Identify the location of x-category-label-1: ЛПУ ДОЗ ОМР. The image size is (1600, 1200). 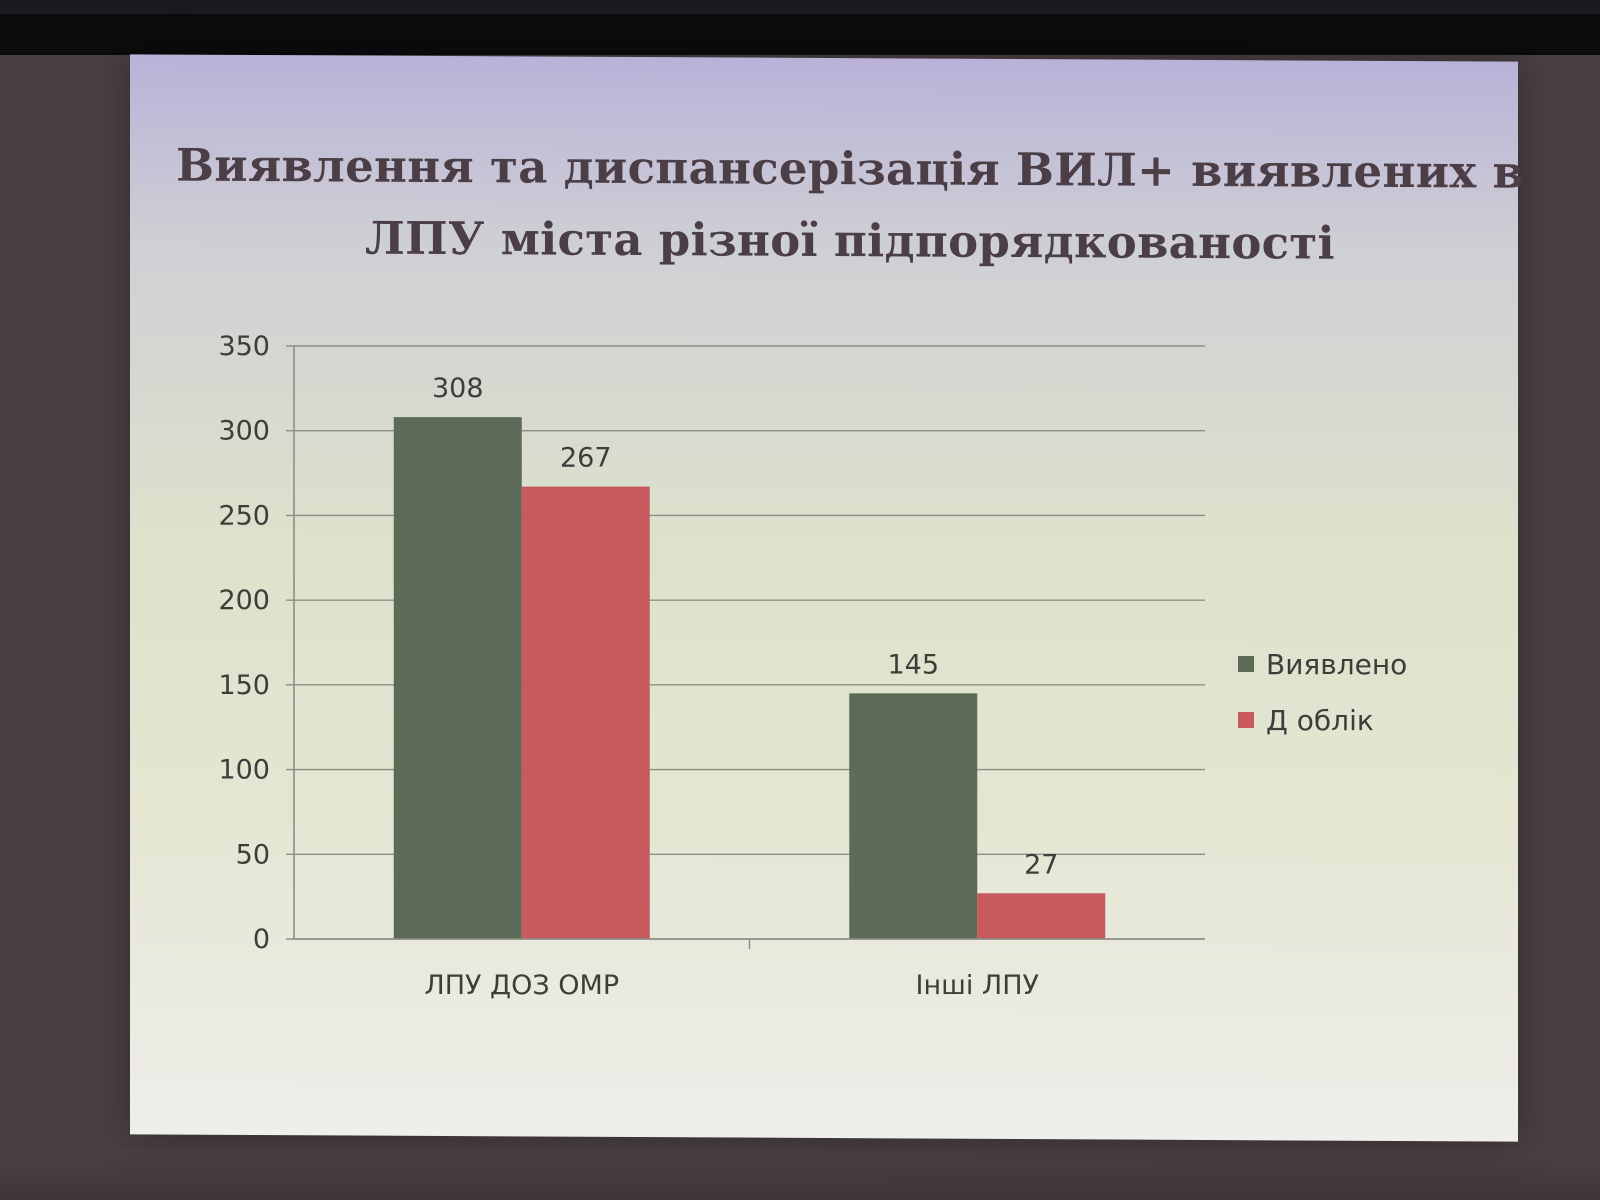
(521, 985).